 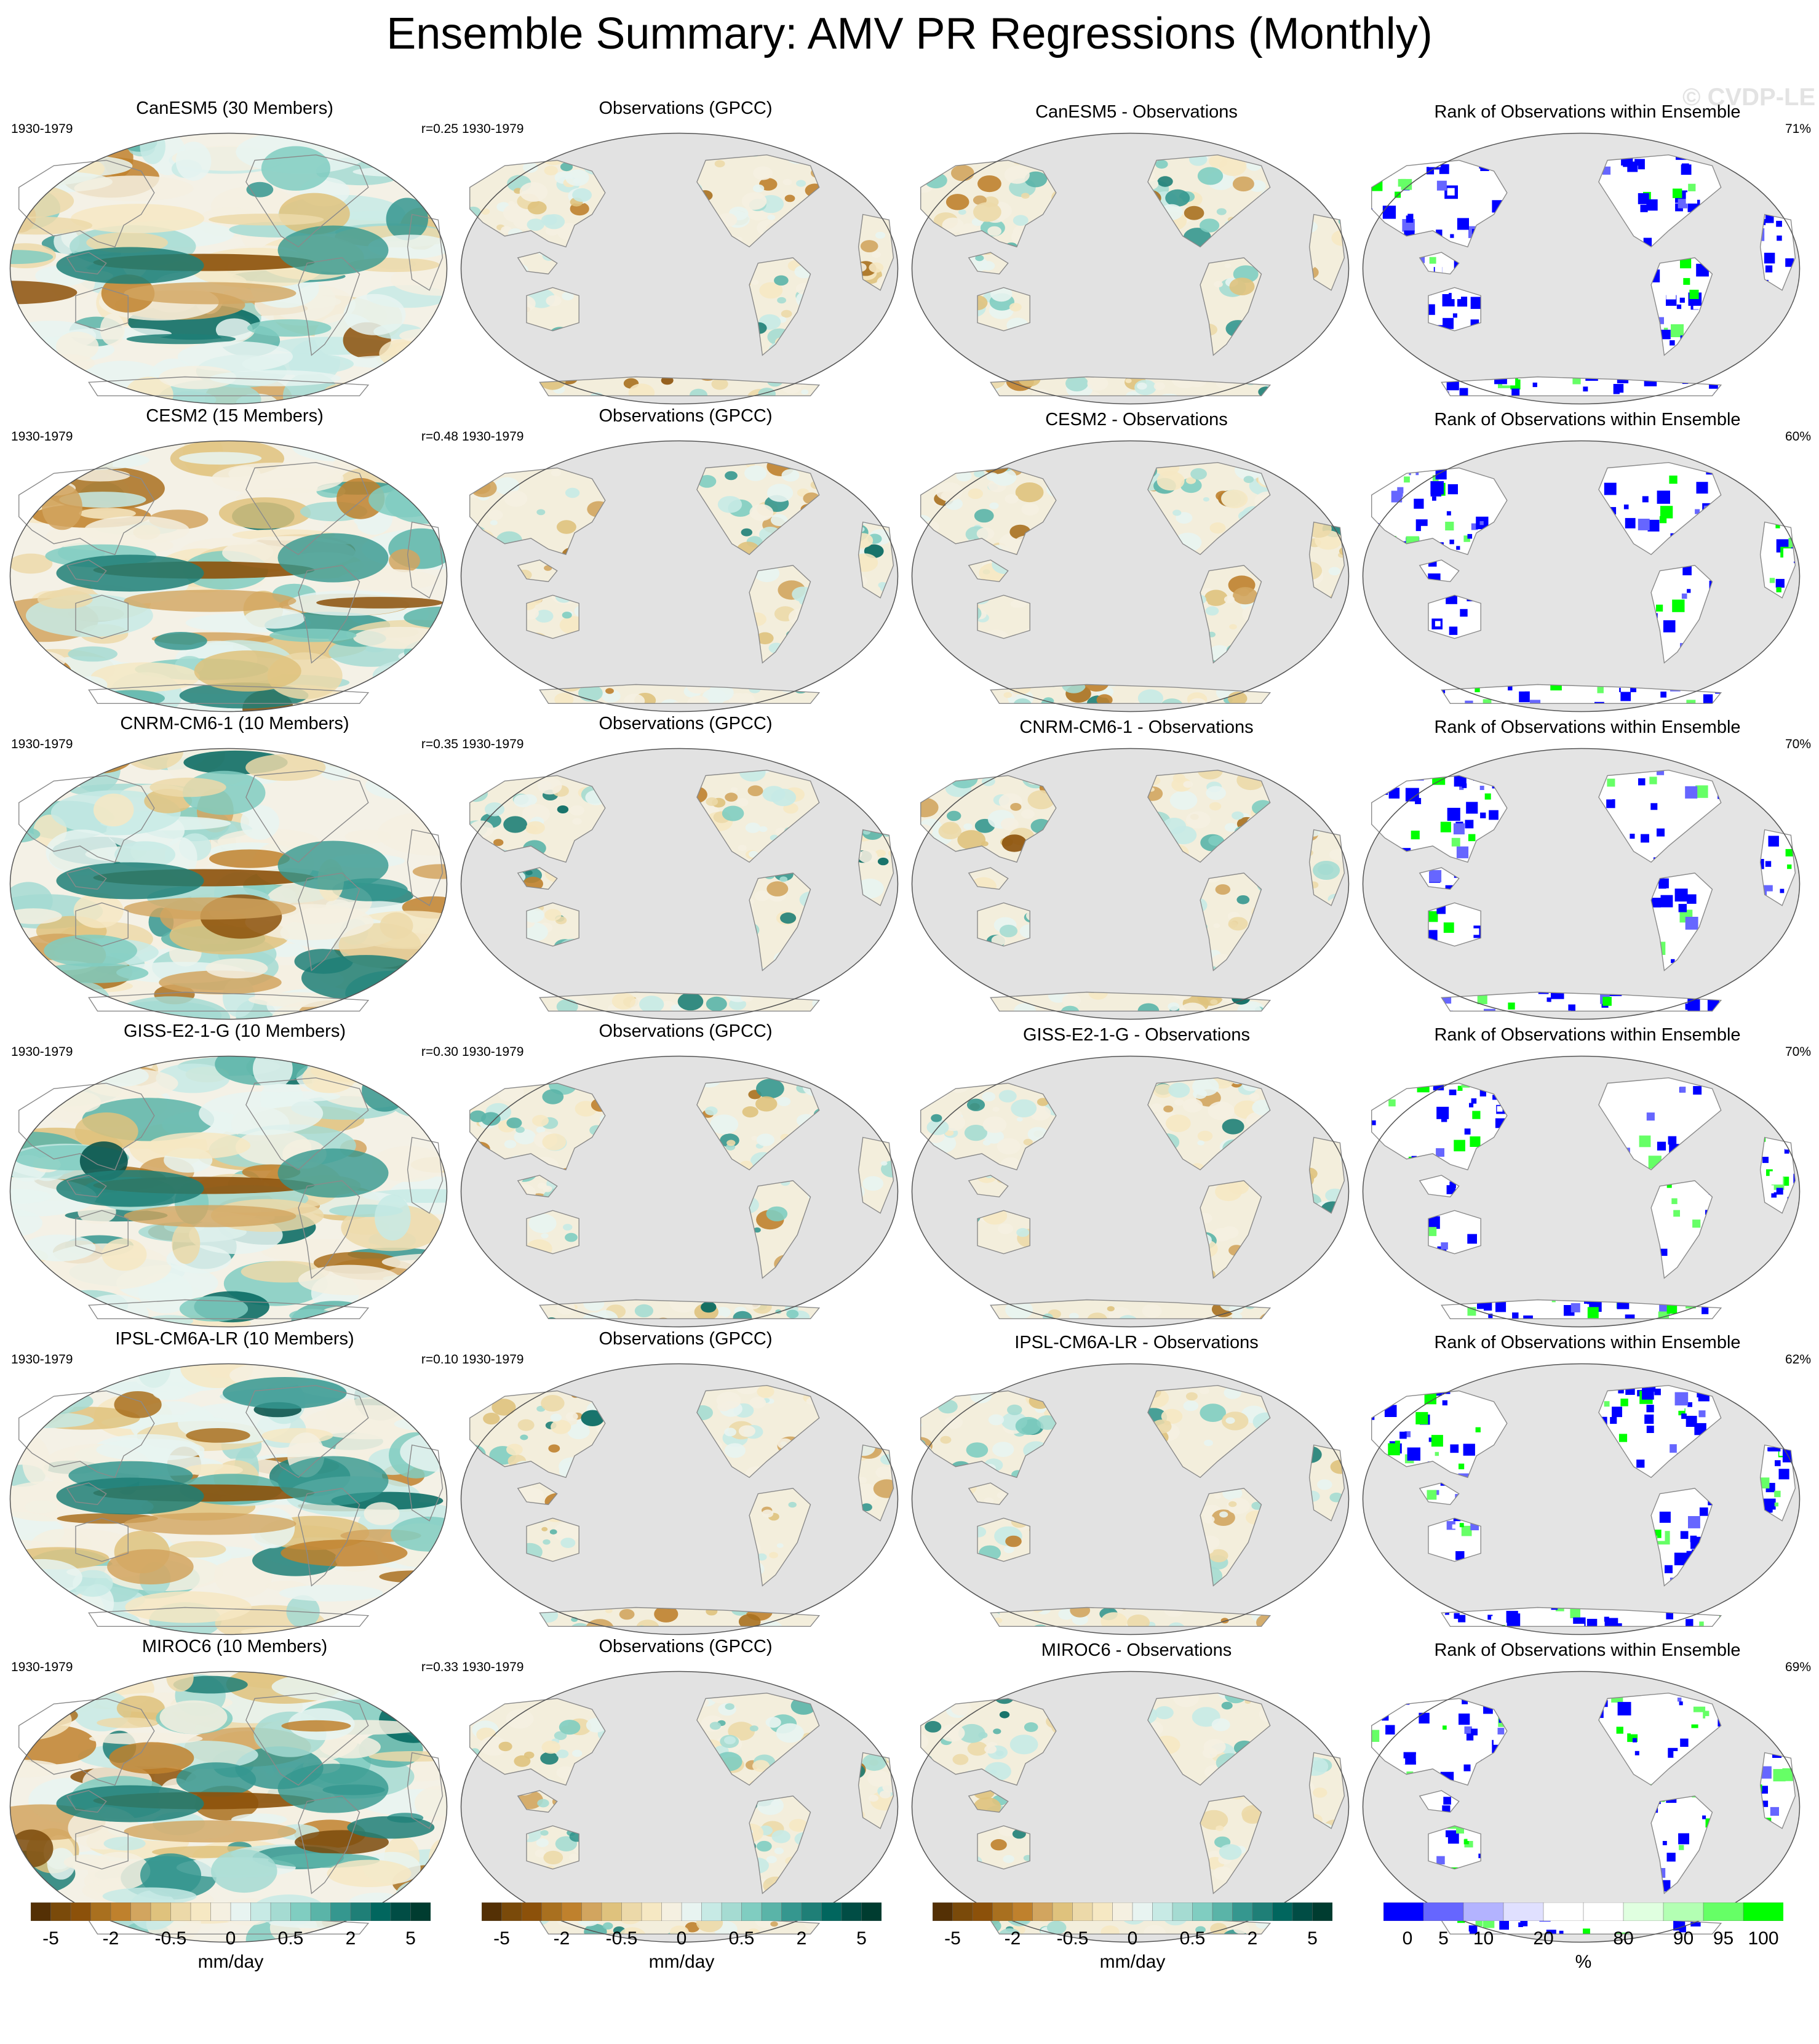 What do you see at coordinates (1749, 97) in the screenshot?
I see `watermark: © CVDP-LE` at bounding box center [1749, 97].